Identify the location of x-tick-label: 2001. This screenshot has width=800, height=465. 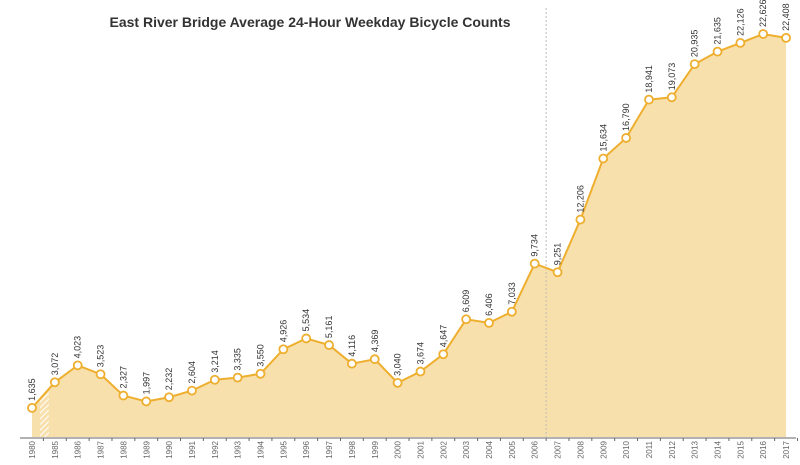
(420, 449).